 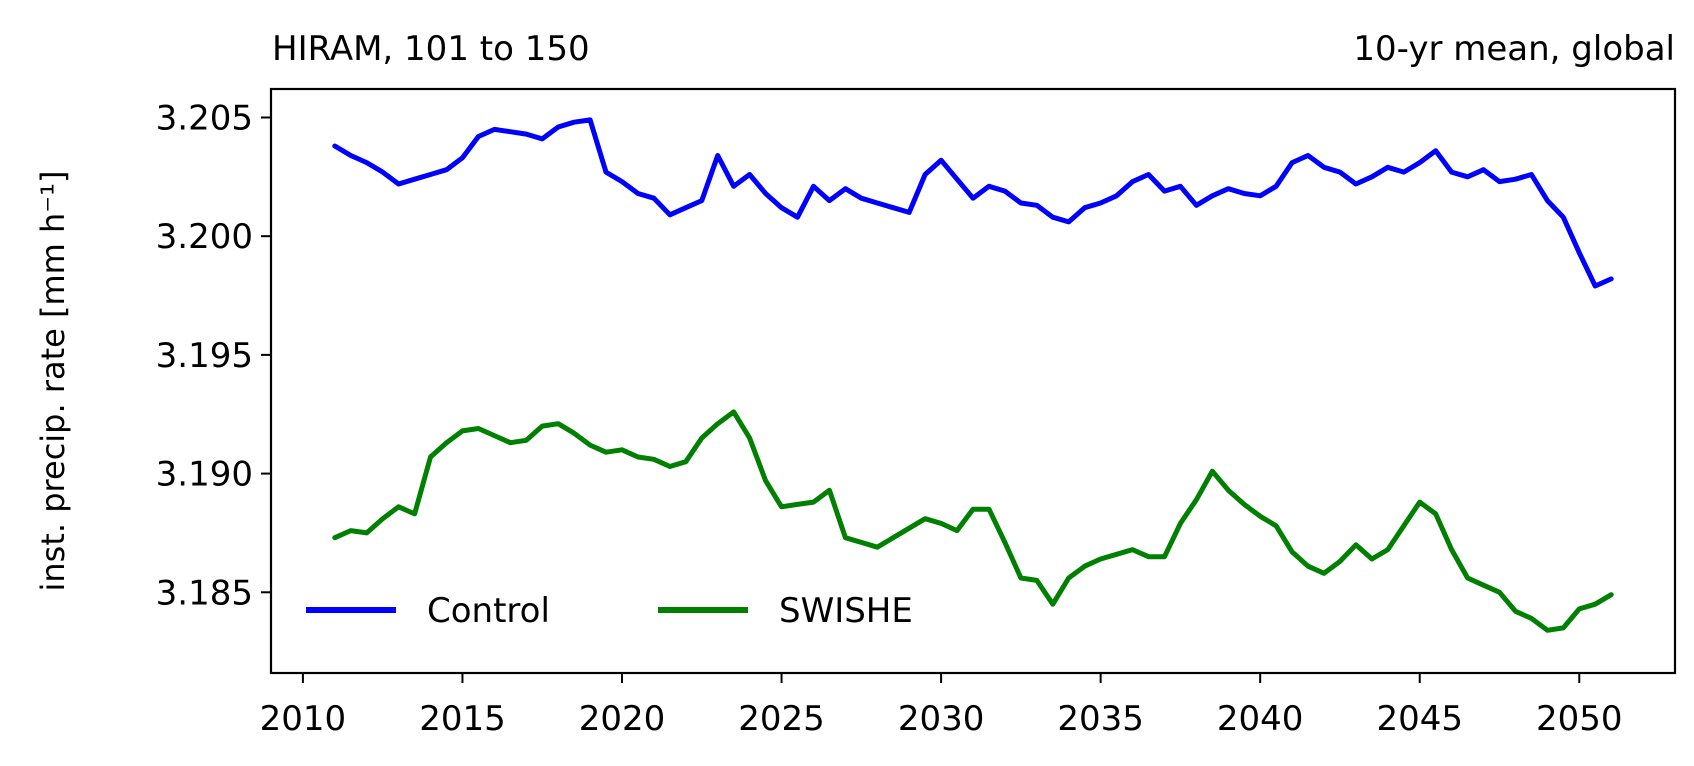 What do you see at coordinates (609, 611) in the screenshot?
I see `legend: Control SWISHE` at bounding box center [609, 611].